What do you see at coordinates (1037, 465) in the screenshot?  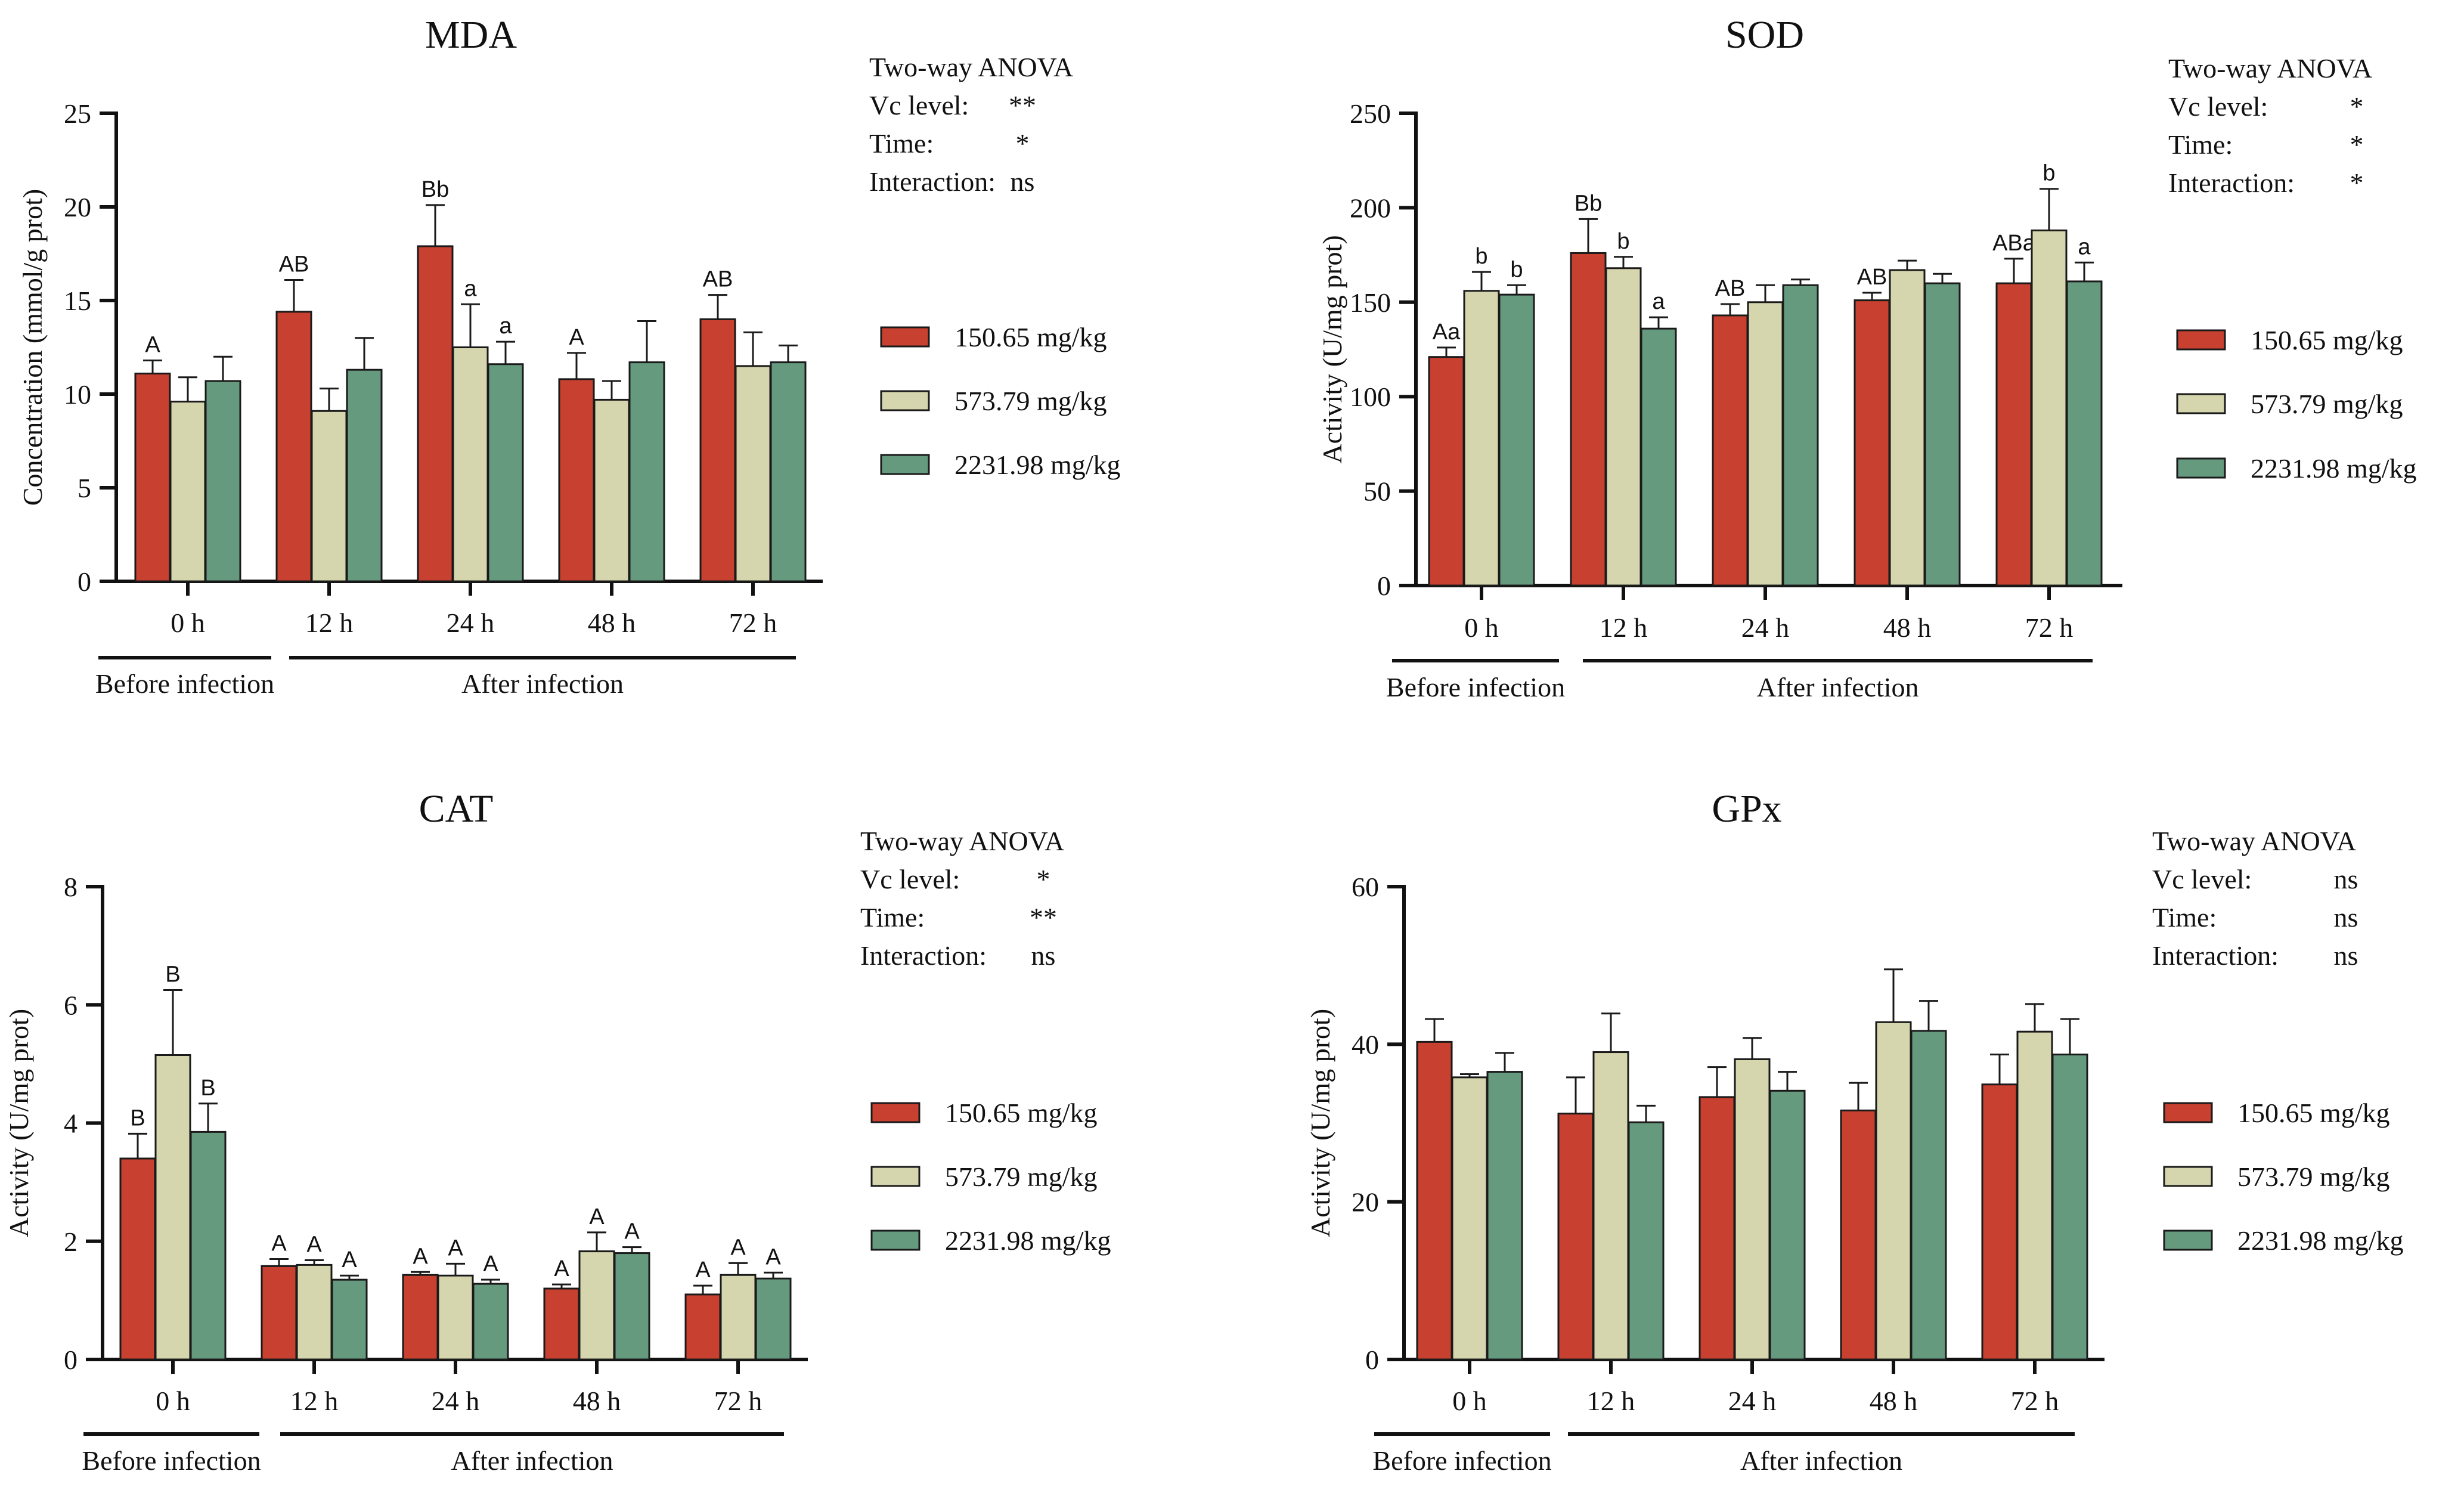 I see `legend-label: 2231.98 mg/kg` at bounding box center [1037, 465].